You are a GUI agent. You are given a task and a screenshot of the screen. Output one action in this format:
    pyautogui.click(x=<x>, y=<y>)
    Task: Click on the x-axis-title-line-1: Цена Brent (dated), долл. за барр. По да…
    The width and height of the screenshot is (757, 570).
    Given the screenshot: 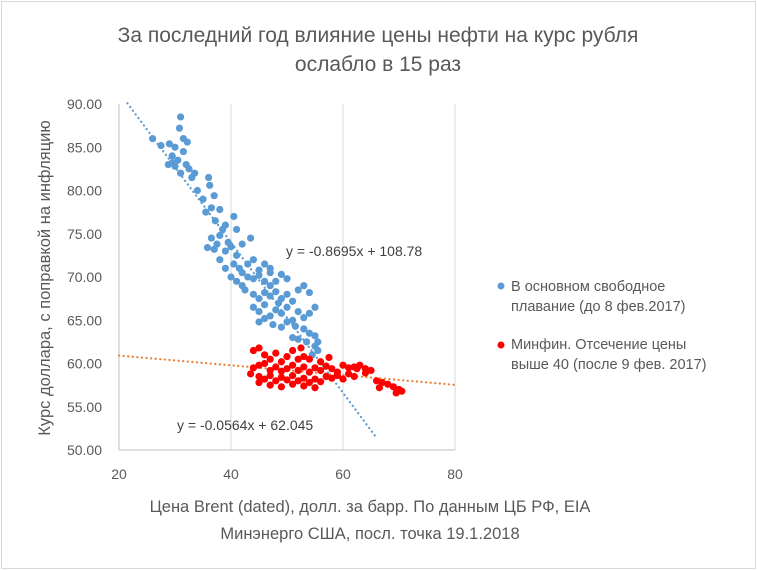 What is the action you would take?
    pyautogui.click(x=370, y=507)
    